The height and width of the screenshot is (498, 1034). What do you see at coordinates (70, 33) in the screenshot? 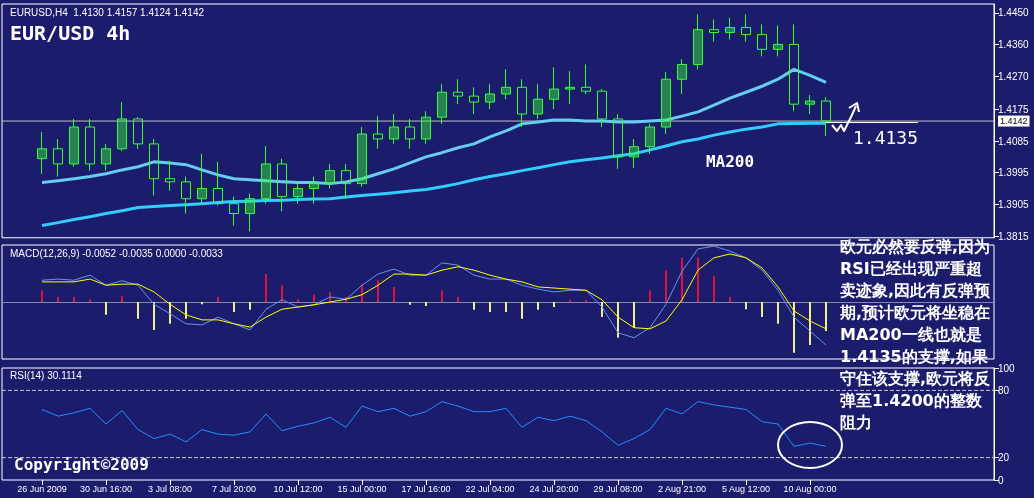
I see `text: EUR/USD 4h` at bounding box center [70, 33].